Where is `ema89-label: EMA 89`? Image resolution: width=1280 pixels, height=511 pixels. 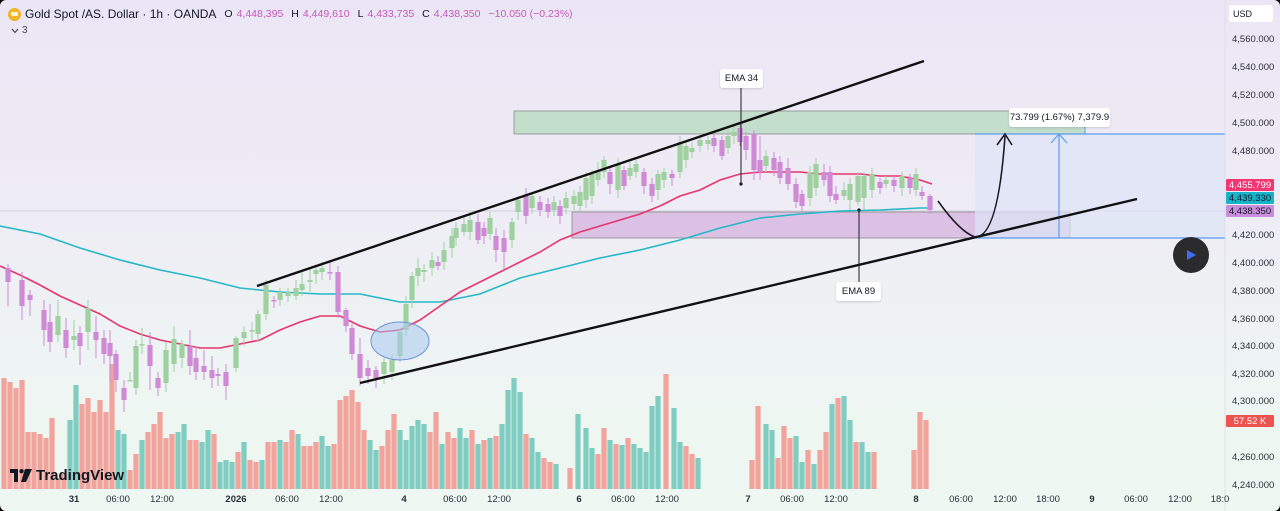 ema89-label: EMA 89 is located at coordinates (858, 291).